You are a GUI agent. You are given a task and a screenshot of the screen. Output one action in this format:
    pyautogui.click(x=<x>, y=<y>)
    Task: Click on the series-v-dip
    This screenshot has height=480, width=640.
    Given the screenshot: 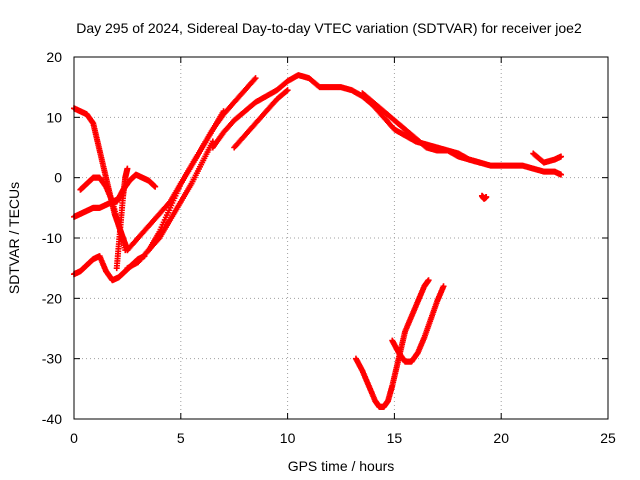 What is the action you would take?
    pyautogui.click(x=418, y=324)
    